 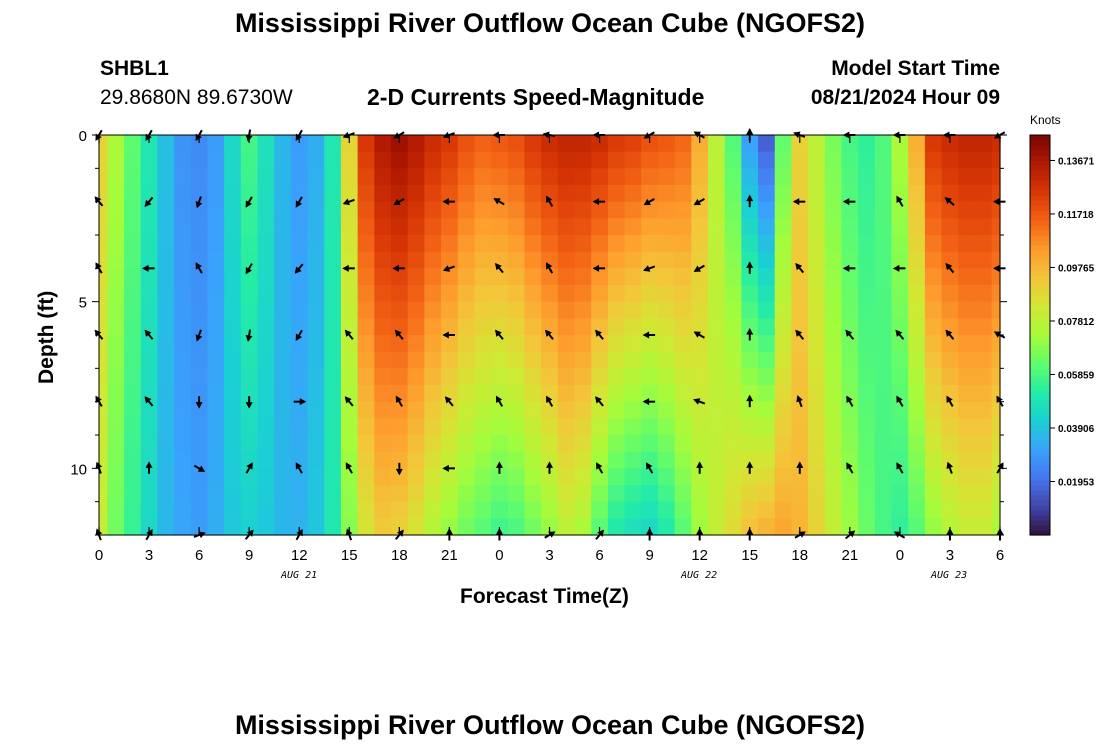 I want to click on x-tick-label: 15, so click(x=349, y=555).